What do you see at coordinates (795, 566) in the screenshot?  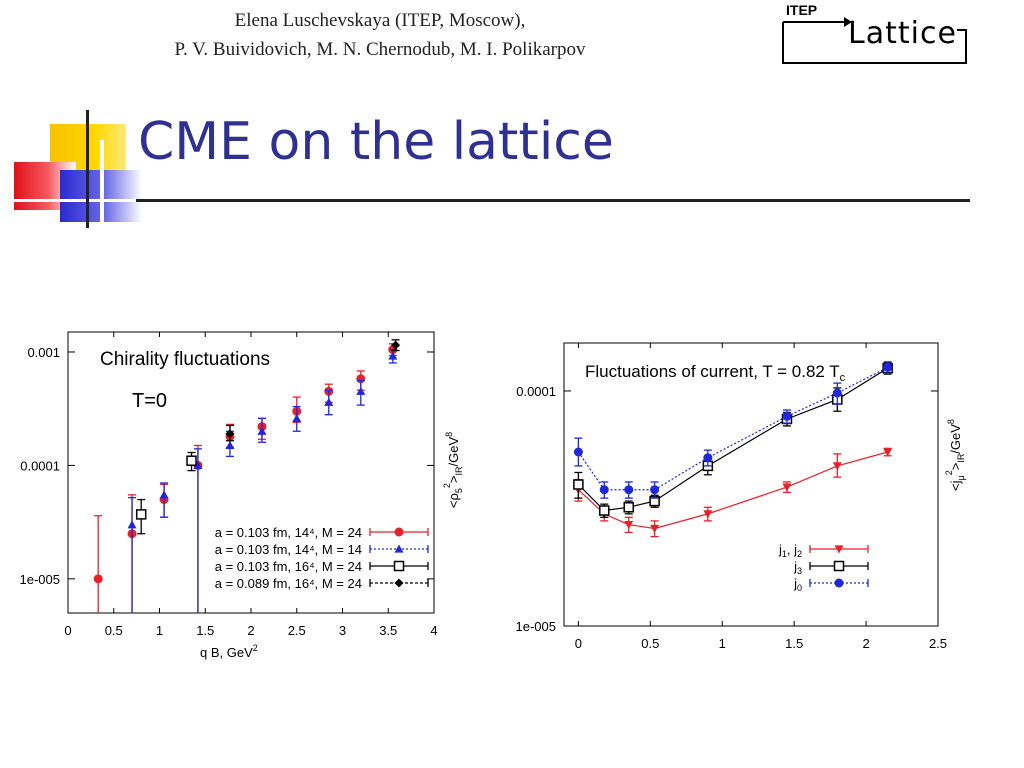 I see `legend-label-1-main: j` at bounding box center [795, 566].